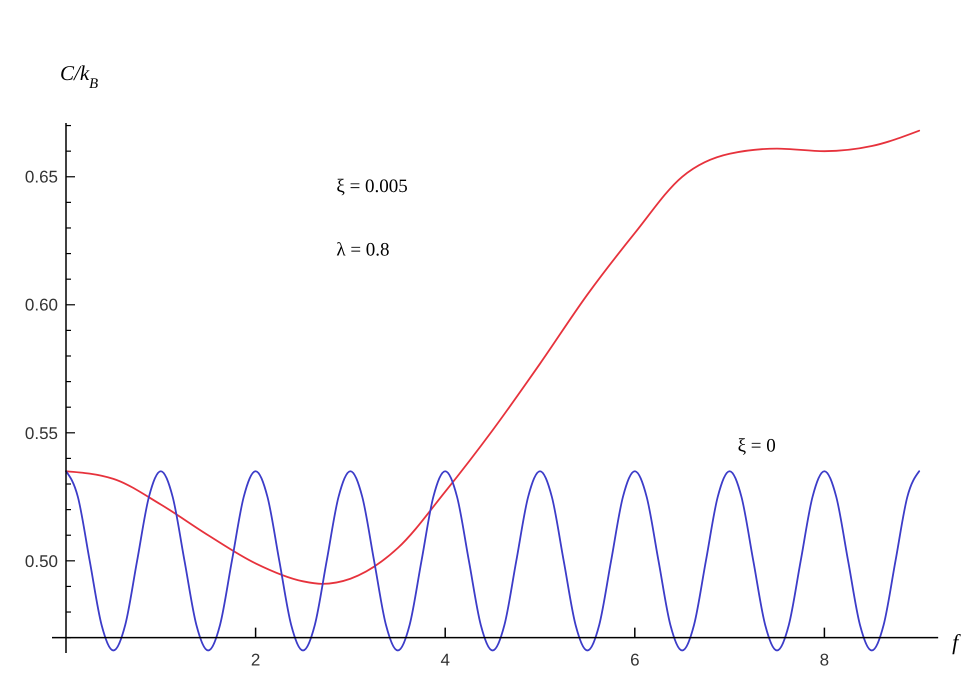 The image size is (965, 677). What do you see at coordinates (79, 76) in the screenshot?
I see `y-axis-title: C/k$_{B}$` at bounding box center [79, 76].